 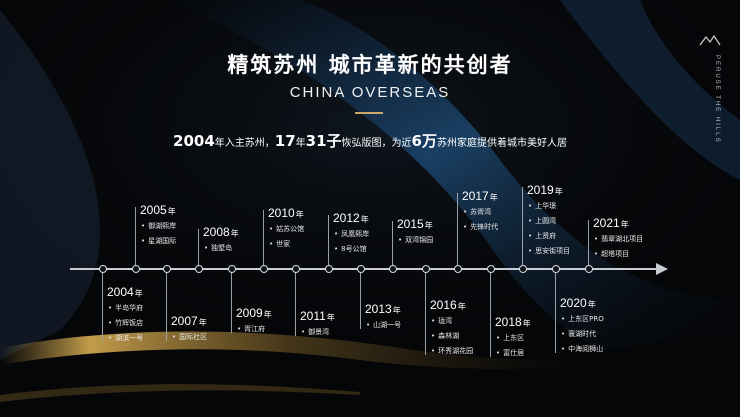 What do you see at coordinates (218, 248) in the screenshot?
I see `timeline-project-item: 独墅岛` at bounding box center [218, 248].